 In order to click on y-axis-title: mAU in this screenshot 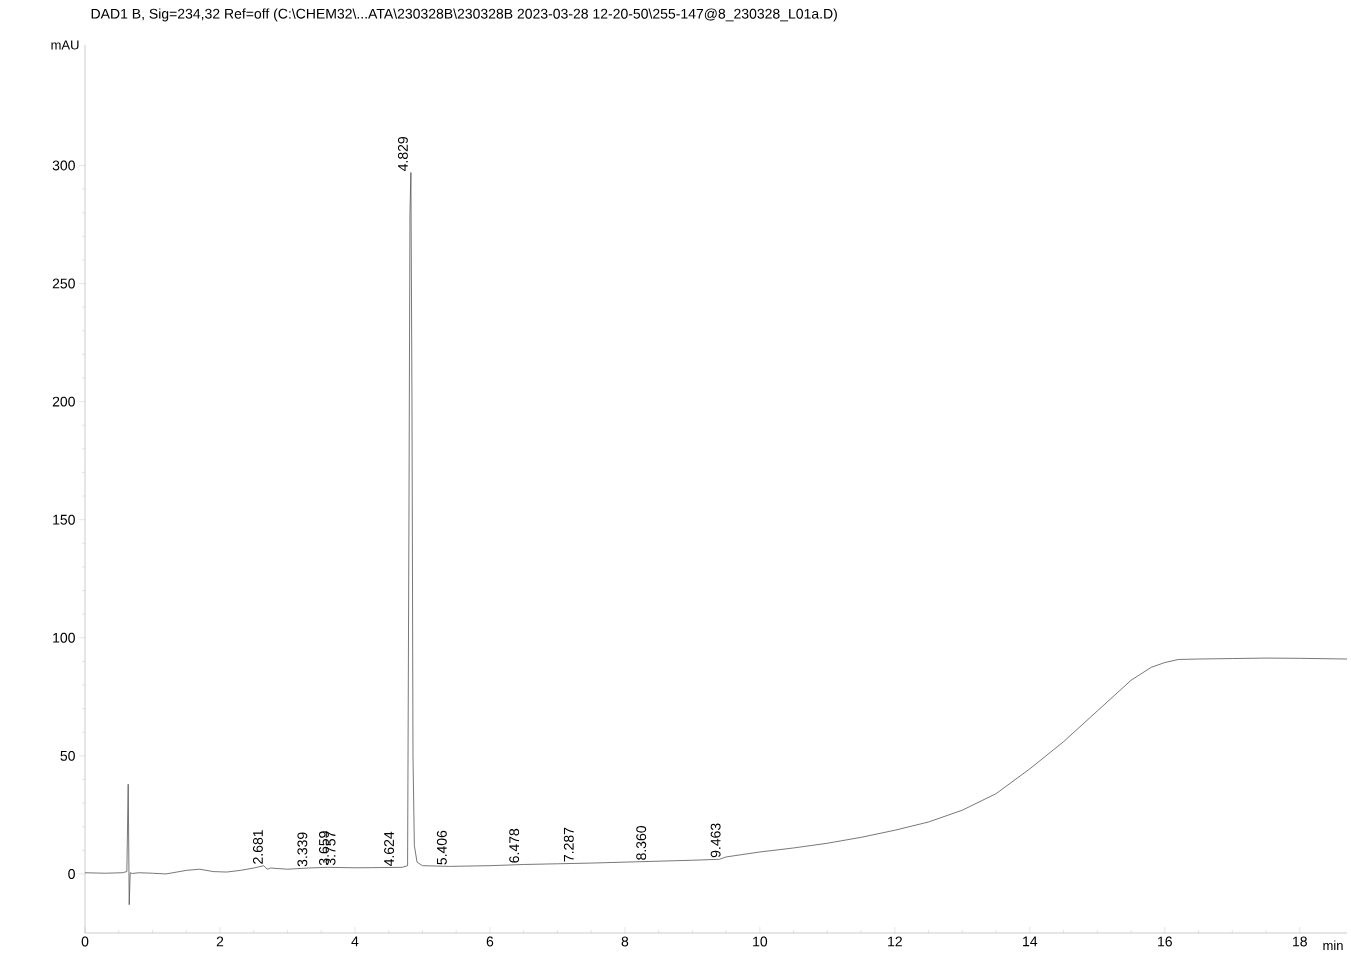, I will do `click(65, 45)`.